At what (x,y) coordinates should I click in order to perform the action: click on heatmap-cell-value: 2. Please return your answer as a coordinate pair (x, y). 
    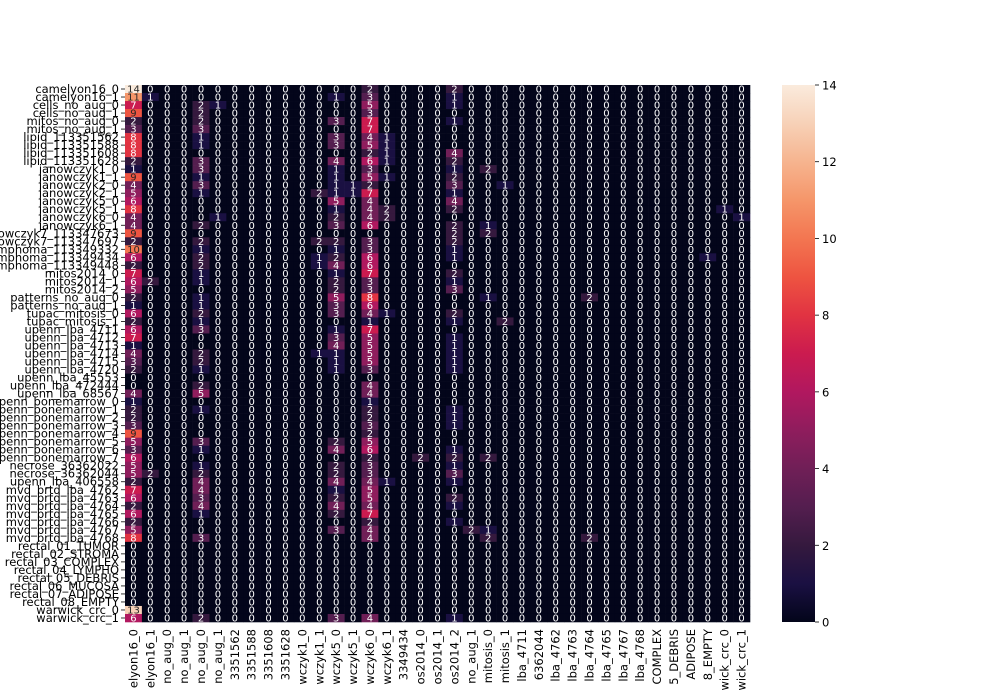
    Looking at the image, I should click on (201, 618).